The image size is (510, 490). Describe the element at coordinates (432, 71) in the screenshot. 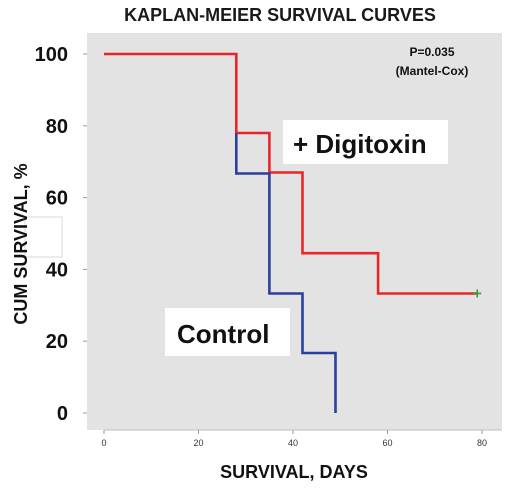

I see `test-annotation: (Mantel-Cox)` at that location.